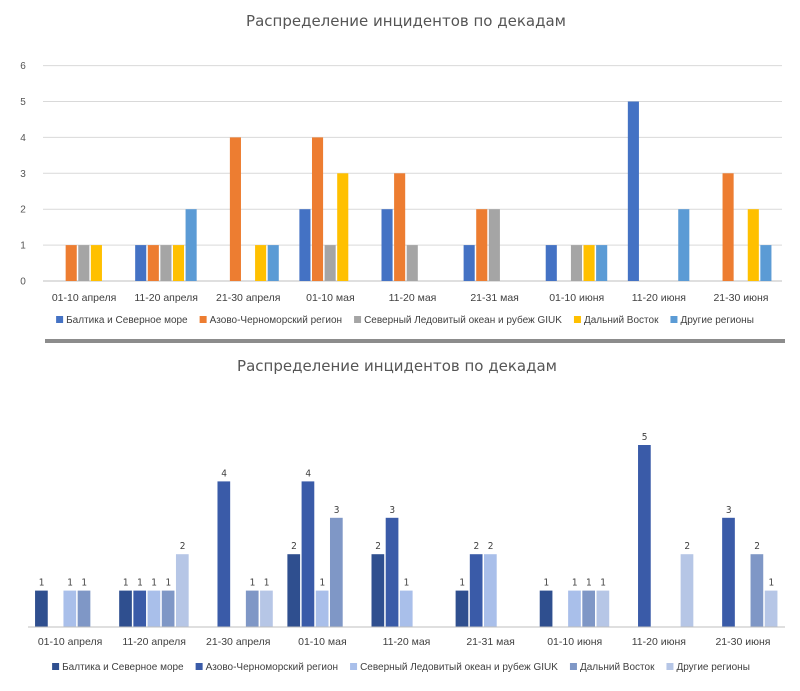  Describe the element at coordinates (23, 246) in the screenshot. I see `y-tick-label: 1` at that location.